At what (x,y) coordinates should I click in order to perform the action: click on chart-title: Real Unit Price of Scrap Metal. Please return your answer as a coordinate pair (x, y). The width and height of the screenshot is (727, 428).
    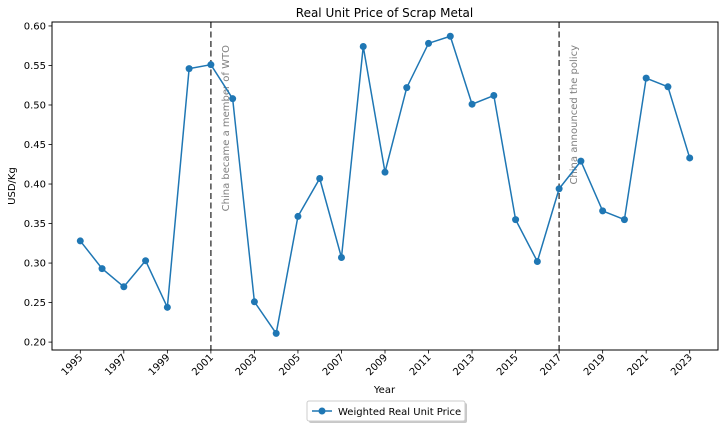
    Looking at the image, I should click on (384, 13).